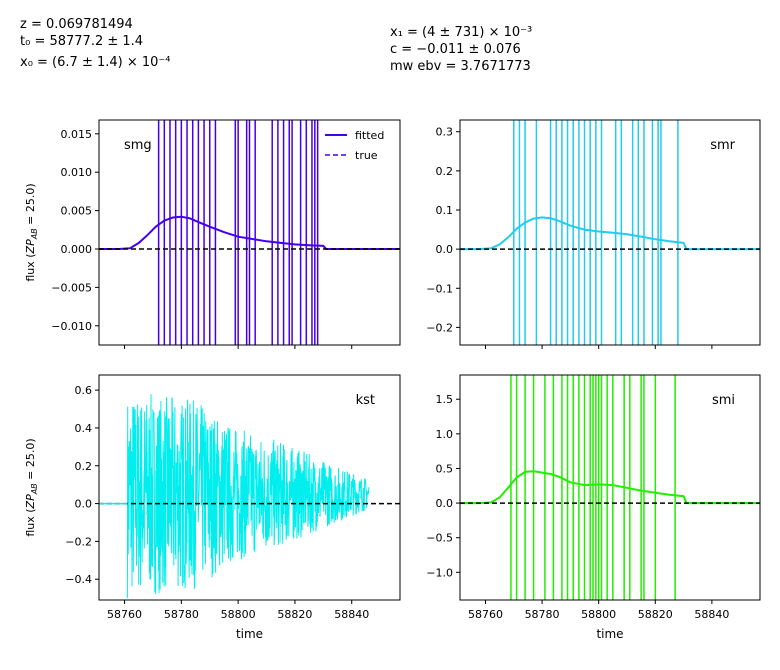 The width and height of the screenshot is (780, 670). What do you see at coordinates (77, 249) in the screenshot?
I see `y-tick-label: 0.000` at bounding box center [77, 249].